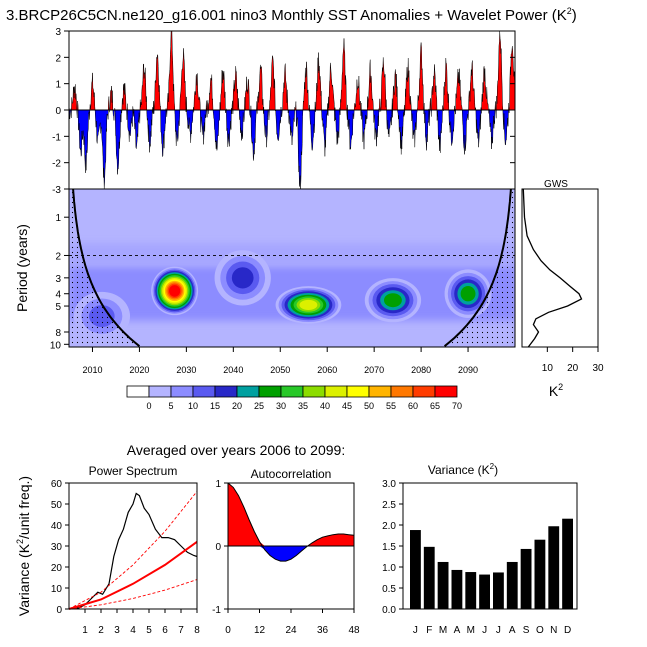 This screenshot has height=647, width=647. What do you see at coordinates (389, 484) in the screenshot?
I see `variance-y-tick-label: 3.0` at bounding box center [389, 484].